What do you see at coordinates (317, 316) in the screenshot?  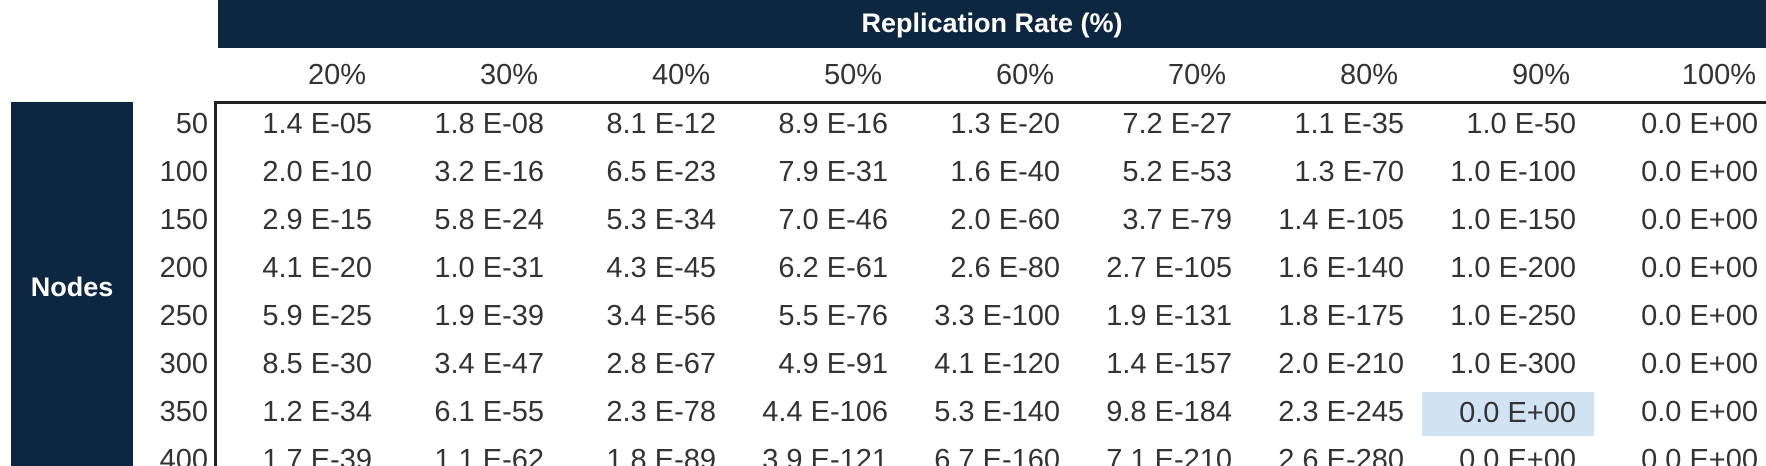 I see `table-cell: 5.9 E-25` at bounding box center [317, 316].